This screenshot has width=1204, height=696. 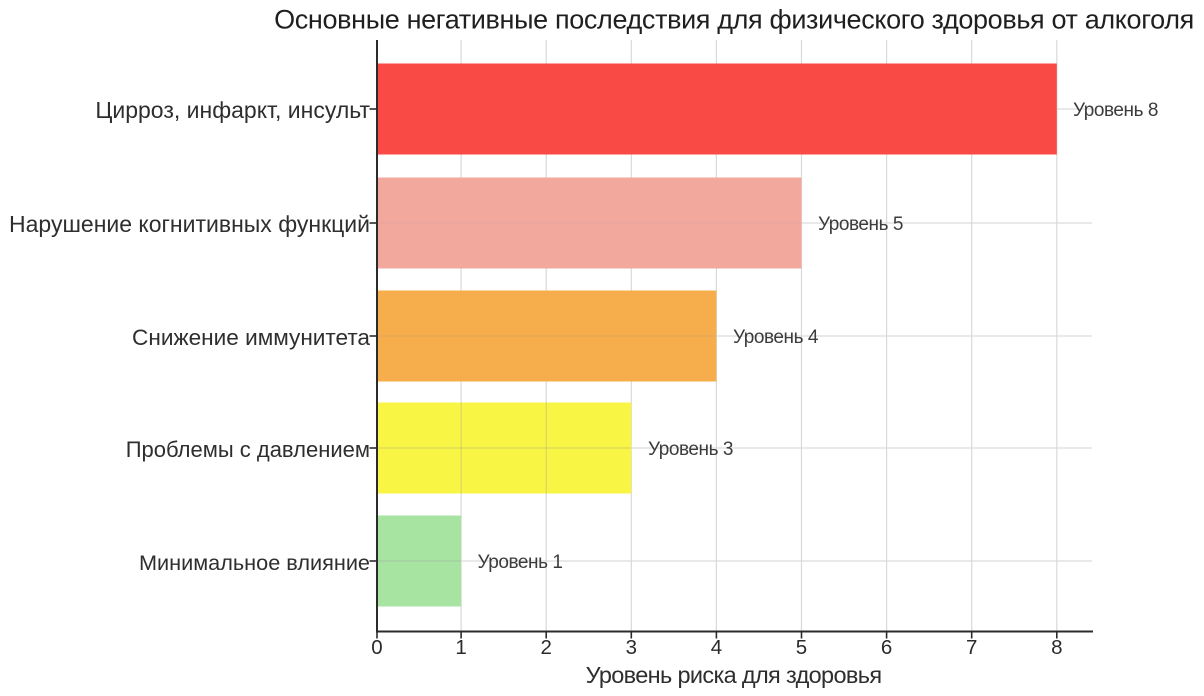 What do you see at coordinates (520, 562) in the screenshot?
I see `svg-text: Уровень 1` at bounding box center [520, 562].